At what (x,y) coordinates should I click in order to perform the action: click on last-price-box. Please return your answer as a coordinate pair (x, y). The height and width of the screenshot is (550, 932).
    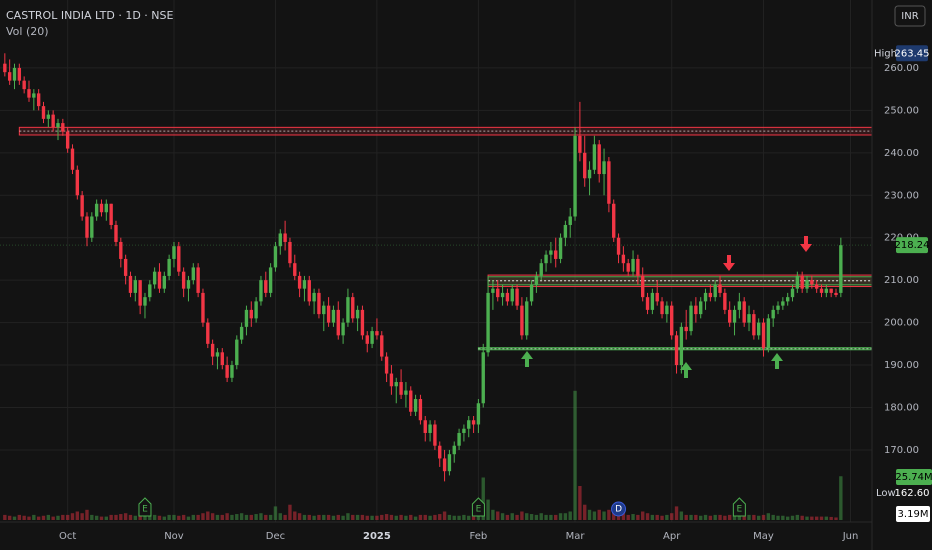
    Looking at the image, I should click on (912, 245).